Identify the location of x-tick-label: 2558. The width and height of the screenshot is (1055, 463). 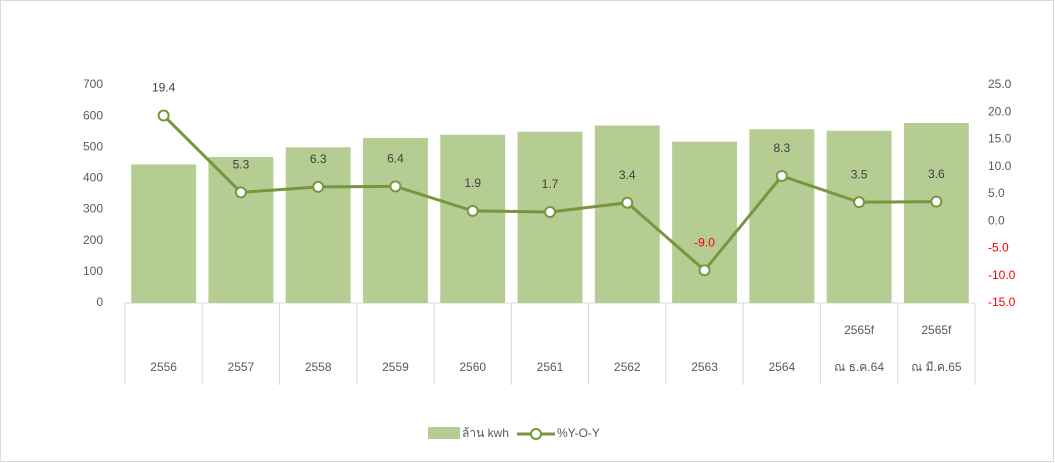
(318, 367).